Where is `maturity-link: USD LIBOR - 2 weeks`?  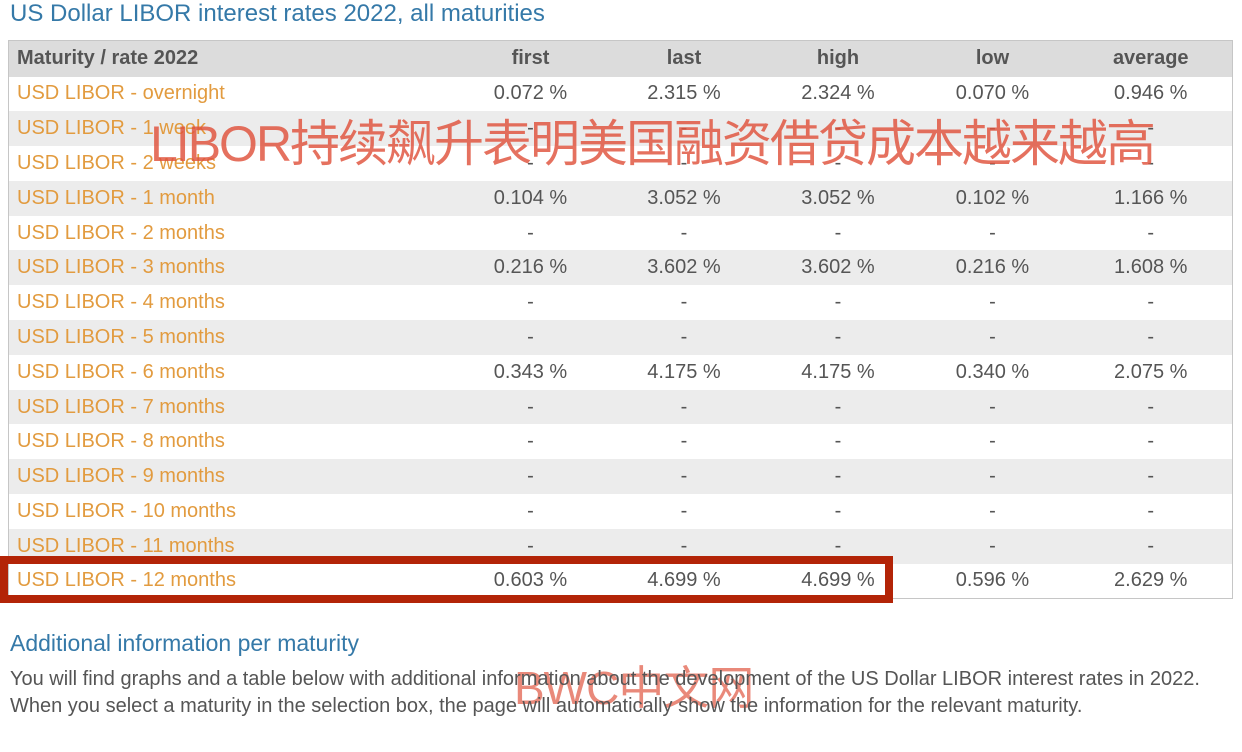 maturity-link: USD LIBOR - 2 weeks is located at coordinates (116, 162).